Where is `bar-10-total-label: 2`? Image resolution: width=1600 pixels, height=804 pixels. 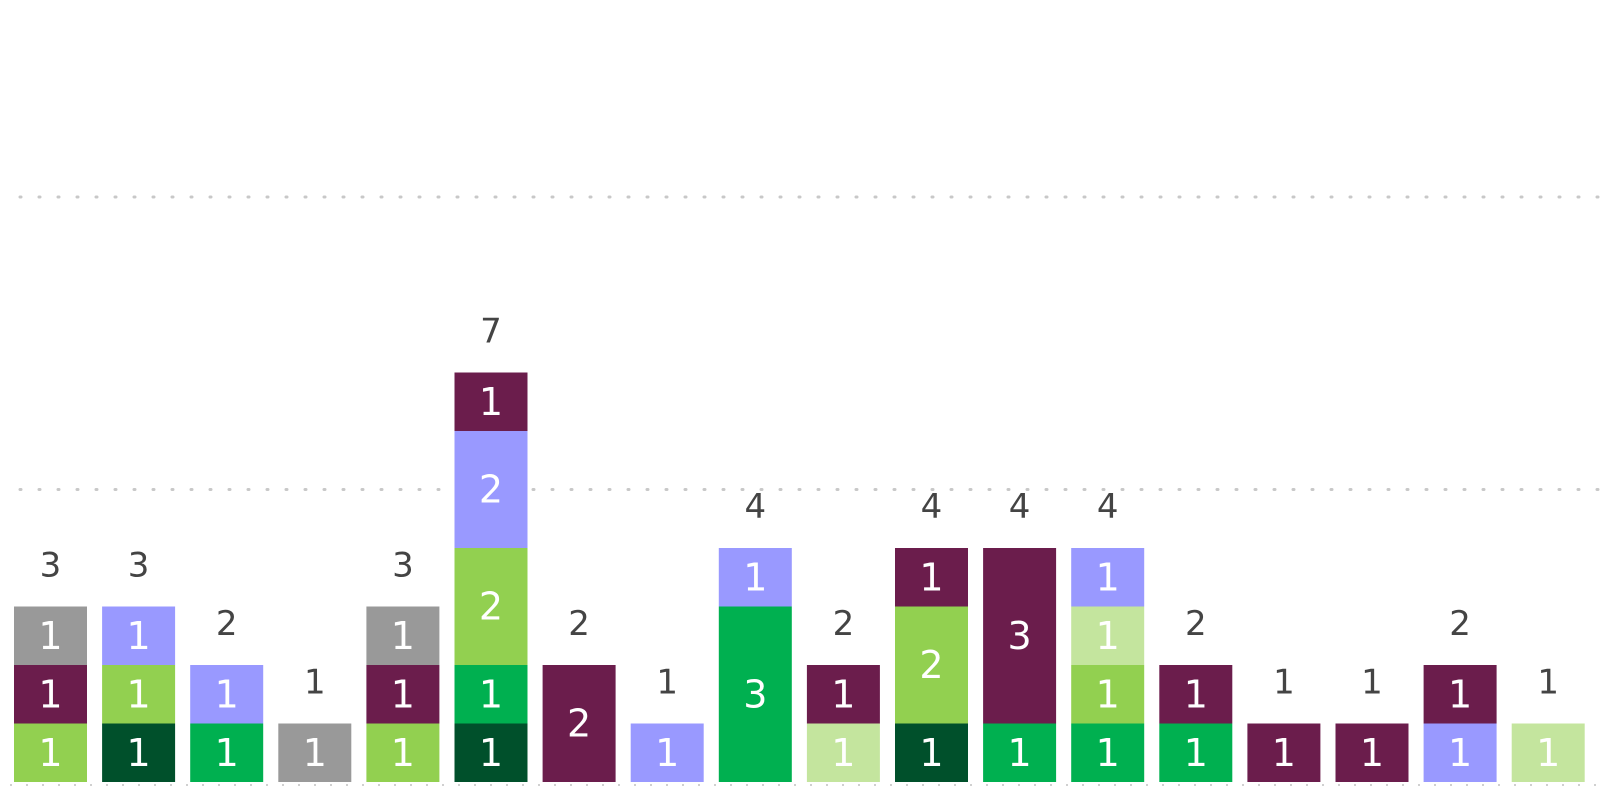 bar-10-total-label: 2 is located at coordinates (844, 624).